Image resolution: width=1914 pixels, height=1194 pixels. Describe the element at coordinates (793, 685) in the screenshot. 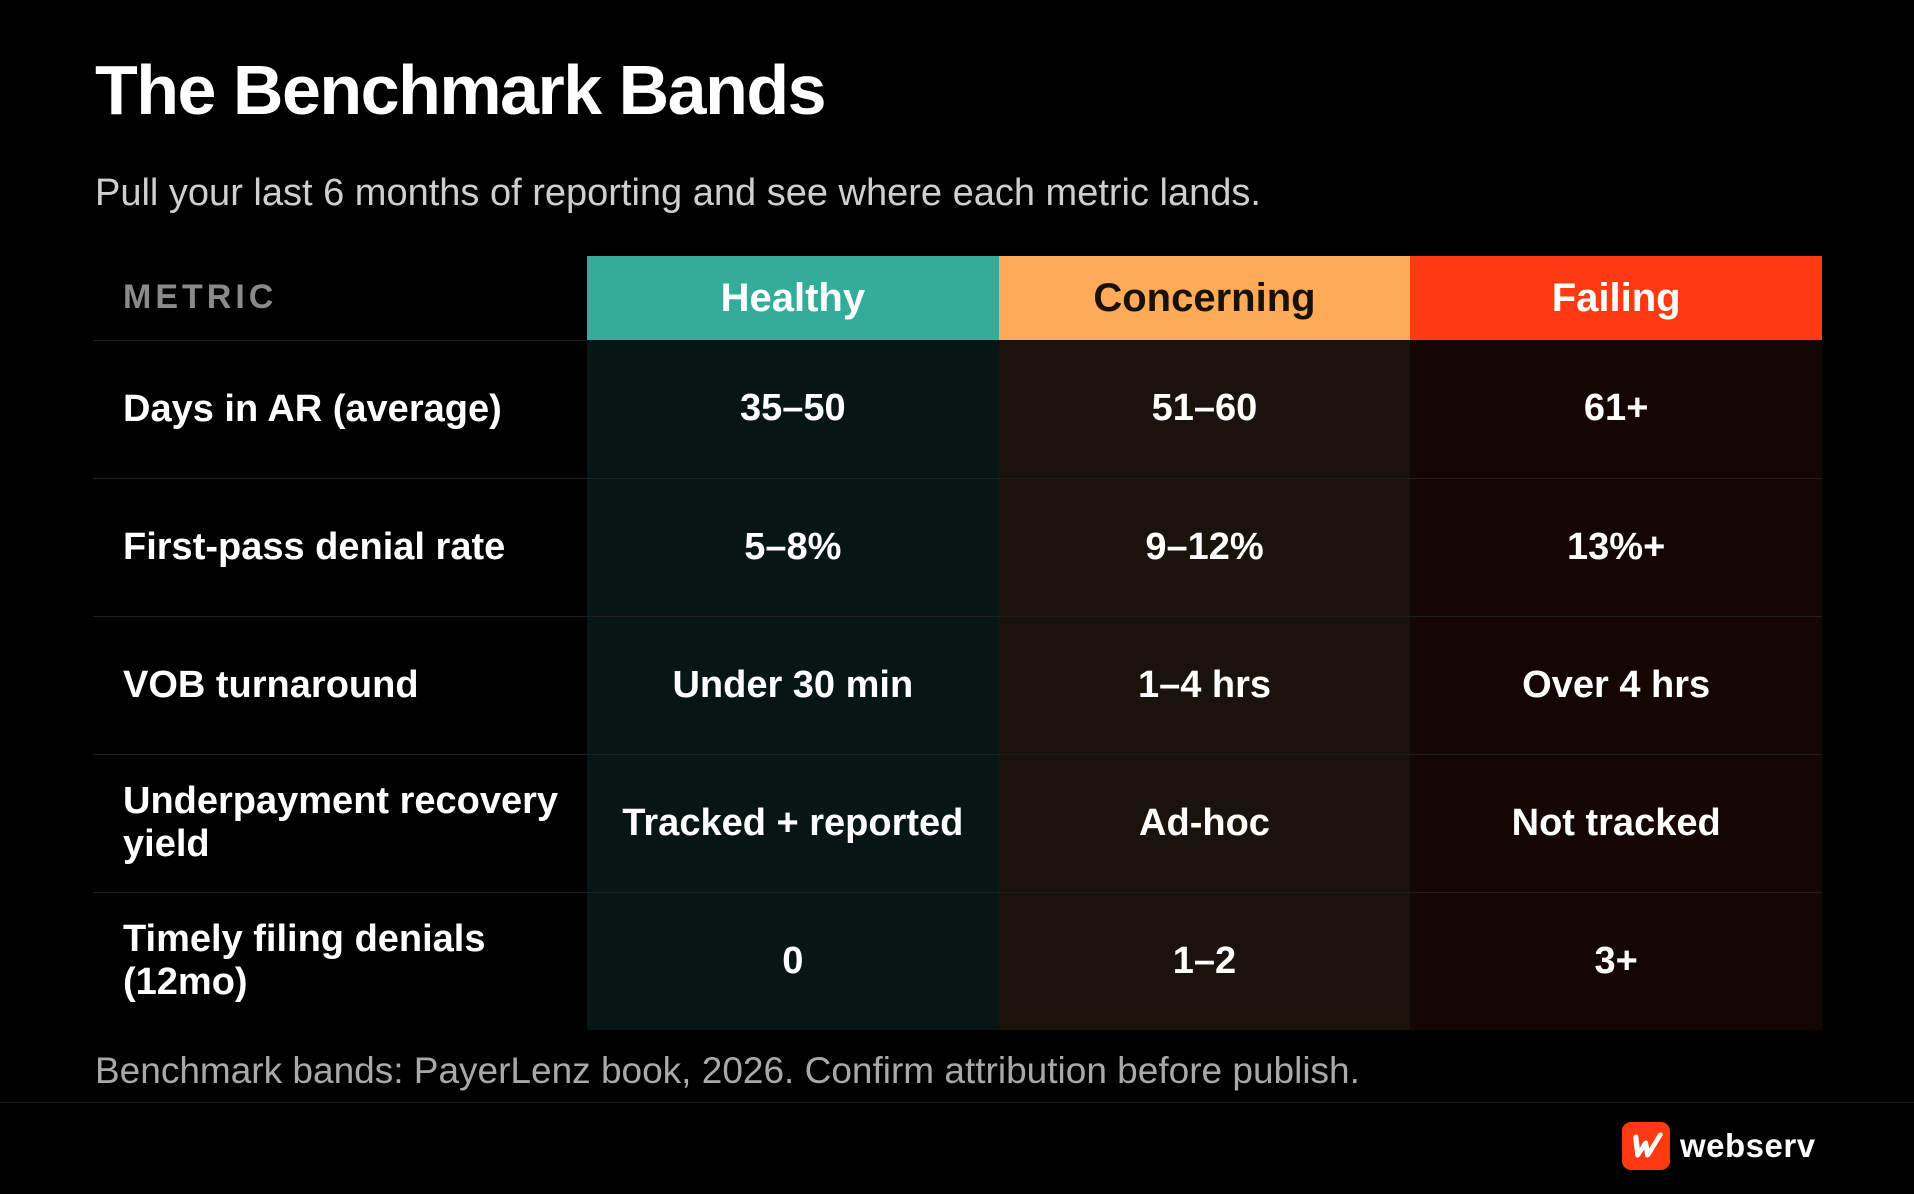

I see `healthy-value: Under 30 min` at that location.